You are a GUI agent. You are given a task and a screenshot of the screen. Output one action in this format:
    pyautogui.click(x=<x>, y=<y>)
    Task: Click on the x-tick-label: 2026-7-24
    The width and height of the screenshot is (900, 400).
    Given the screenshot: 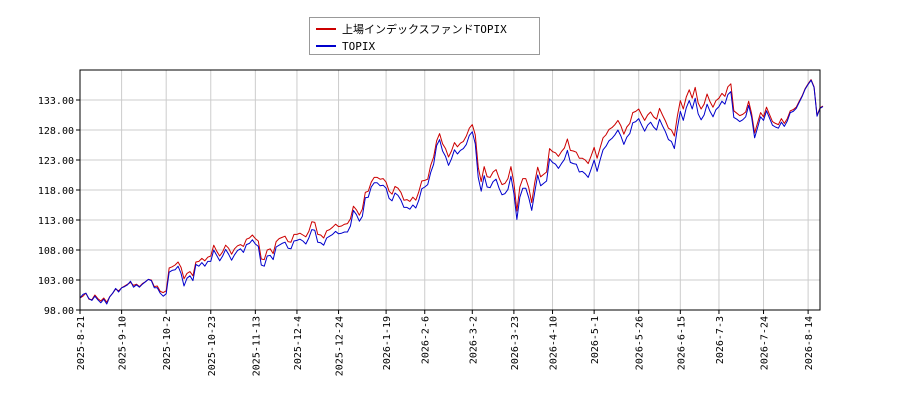 What is the action you would take?
    pyautogui.click(x=765, y=343)
    